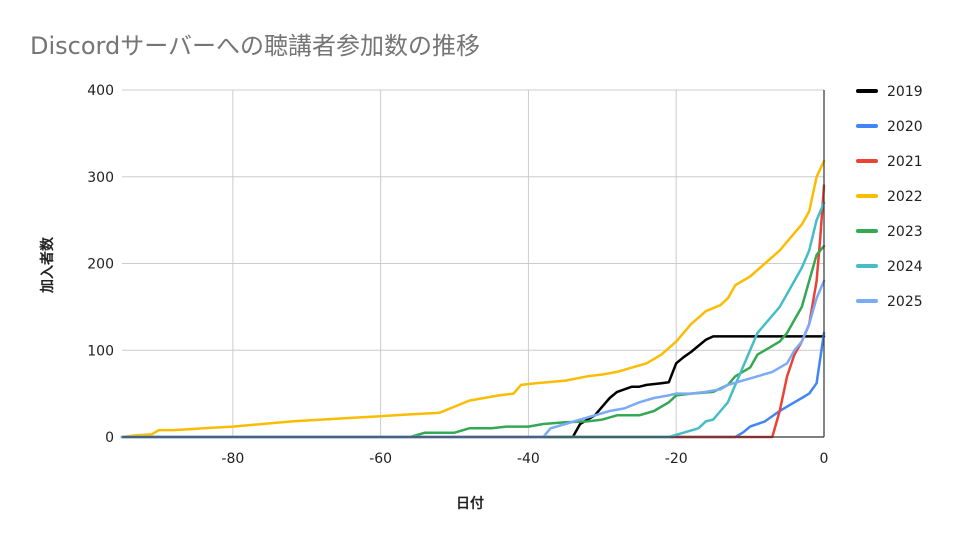  I want to click on legend-label-2024: 2024, so click(905, 267).